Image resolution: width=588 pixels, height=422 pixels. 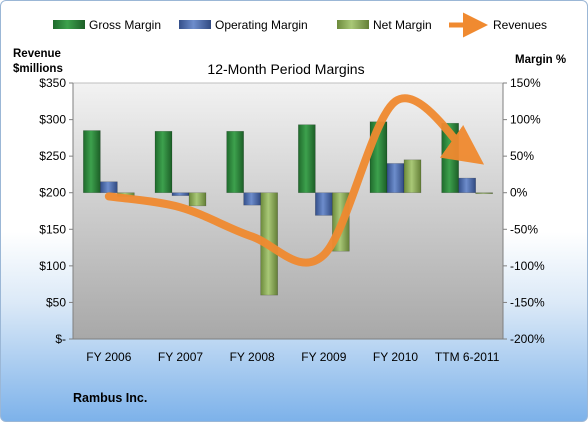 I want to click on right-tick-label: 150%, so click(x=525, y=83).